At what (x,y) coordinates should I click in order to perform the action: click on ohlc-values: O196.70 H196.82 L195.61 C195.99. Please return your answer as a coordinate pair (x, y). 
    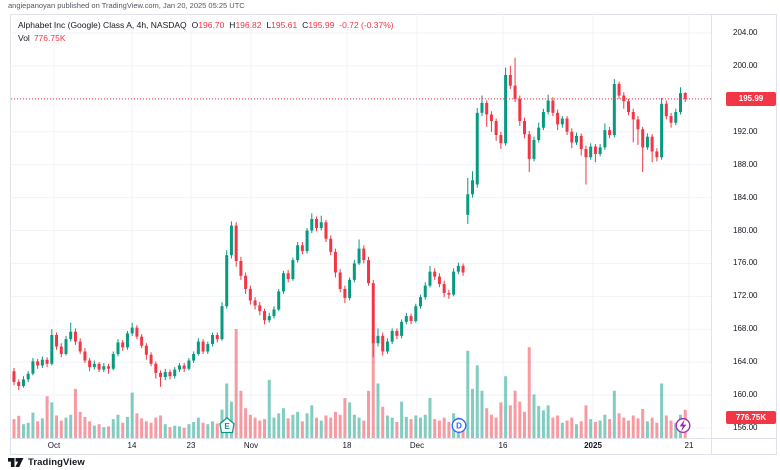
    Looking at the image, I should click on (261, 25).